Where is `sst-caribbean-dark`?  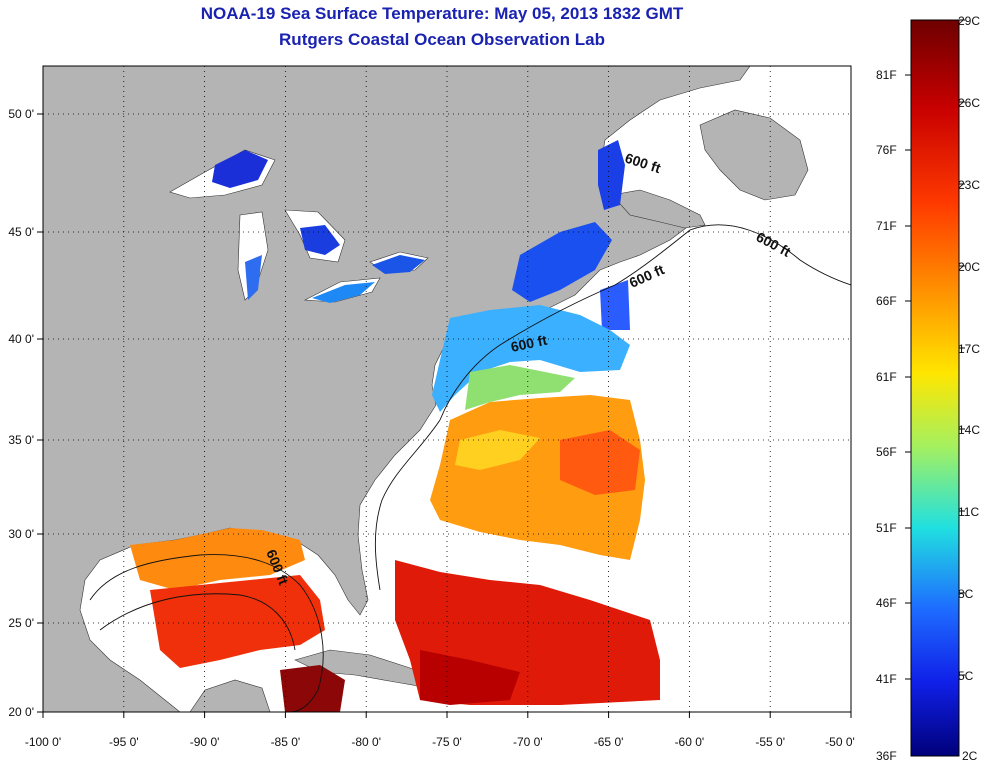
sst-caribbean-dark is located at coordinates (312, 688).